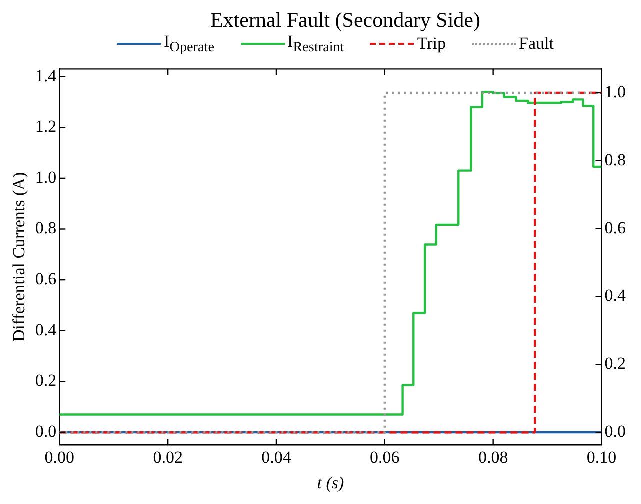  Describe the element at coordinates (536, 44) in the screenshot. I see `legend-label: Fault` at that location.